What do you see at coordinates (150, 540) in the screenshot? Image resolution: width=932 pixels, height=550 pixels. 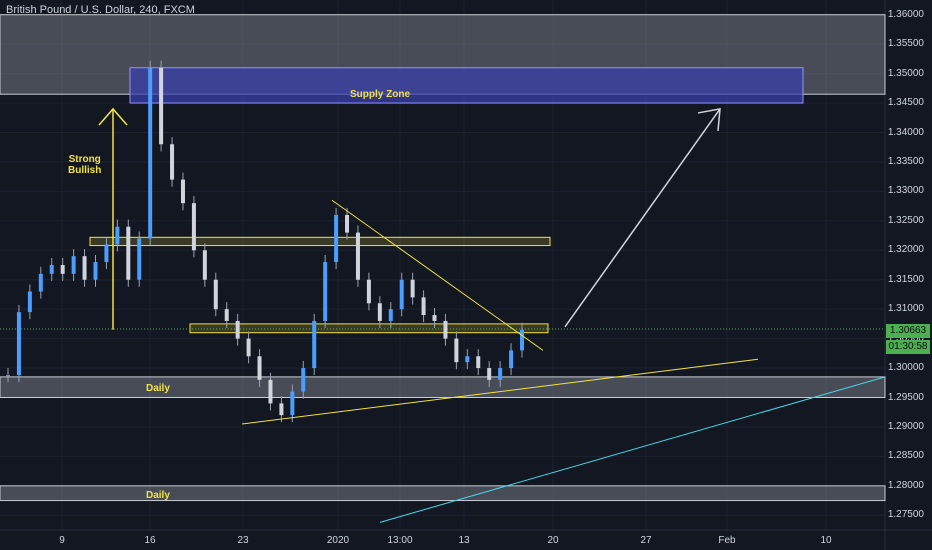 I see `time-tick-label: 16` at bounding box center [150, 540].